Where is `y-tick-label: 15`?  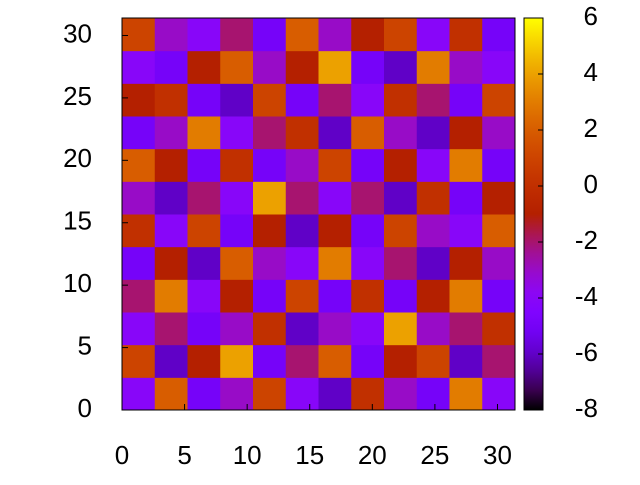 y-tick-label: 15 is located at coordinates (77, 221).